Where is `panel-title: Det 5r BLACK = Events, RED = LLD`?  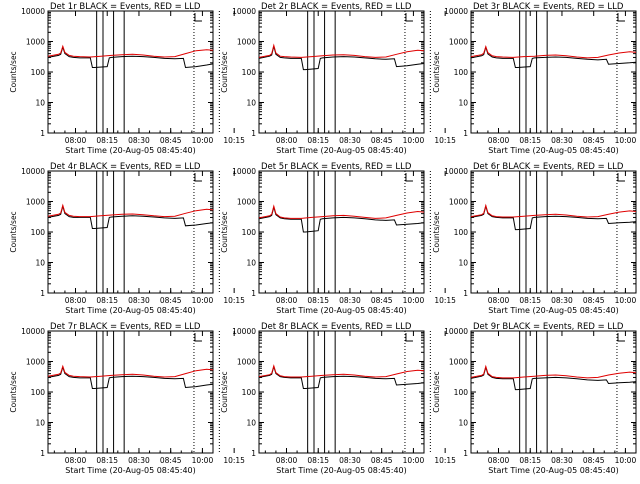
panel-title: Det 5r BLACK = Events, RED = LLD is located at coordinates (336, 167).